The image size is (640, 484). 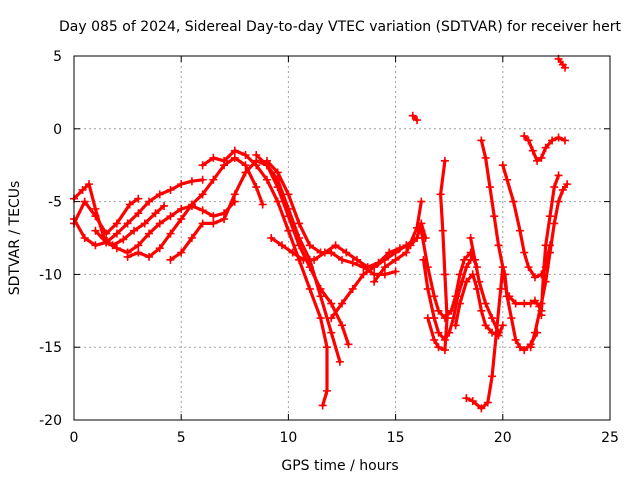 What do you see at coordinates (181, 438) in the screenshot?
I see `x-tick-label: 5` at bounding box center [181, 438].